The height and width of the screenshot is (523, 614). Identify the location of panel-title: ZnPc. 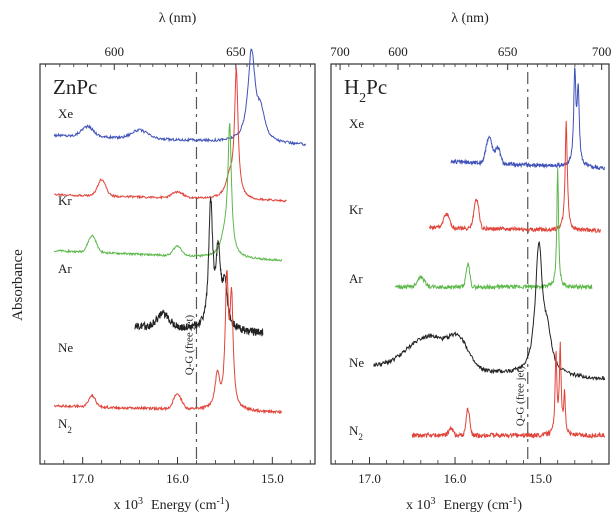
(75, 87).